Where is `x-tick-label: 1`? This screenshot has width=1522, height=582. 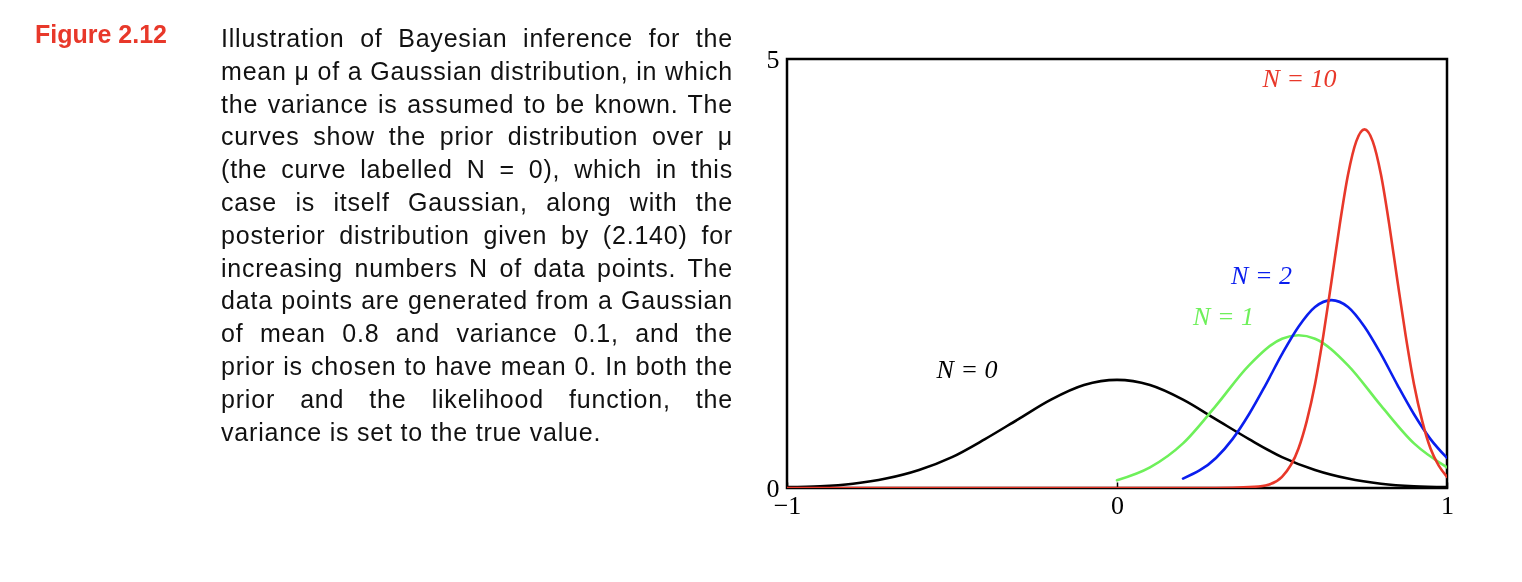 x-tick-label: 1 is located at coordinates (1447, 505).